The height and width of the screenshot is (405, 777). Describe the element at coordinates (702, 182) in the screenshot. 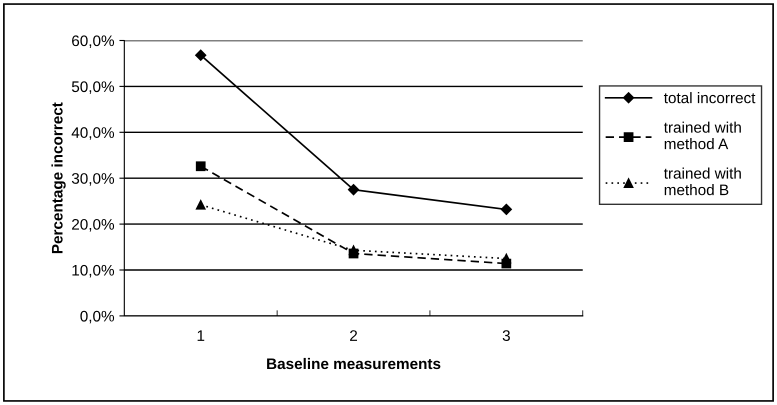

I see `legend-label: trained with method B` at that location.